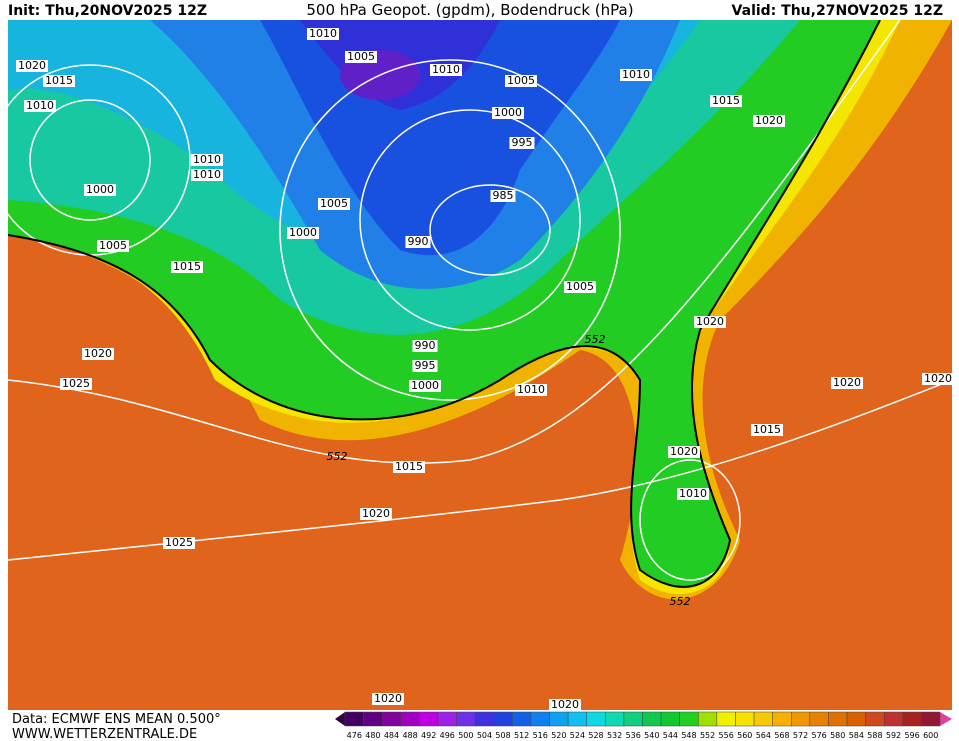 Image resolution: width=959 pixels, height=741 pixels. What do you see at coordinates (428, 735) in the screenshot?
I see `colorbar-label: 492` at bounding box center [428, 735].